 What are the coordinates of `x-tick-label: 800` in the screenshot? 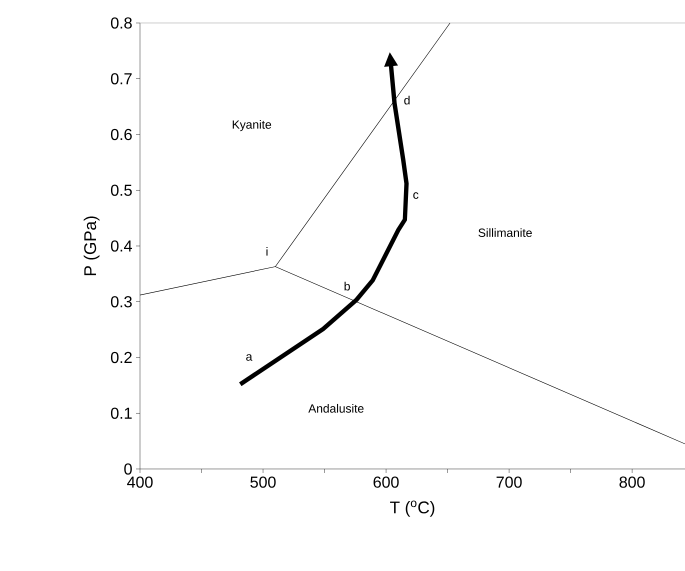 It's located at (632, 482).